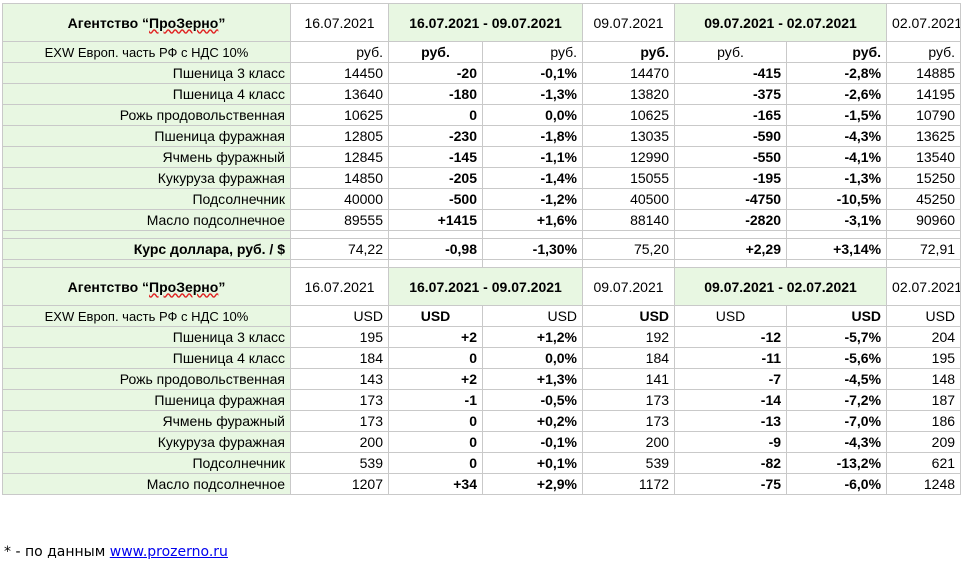  Describe the element at coordinates (837, 157) in the screenshot. I see `change-pct-week-2: -4,1%` at that location.